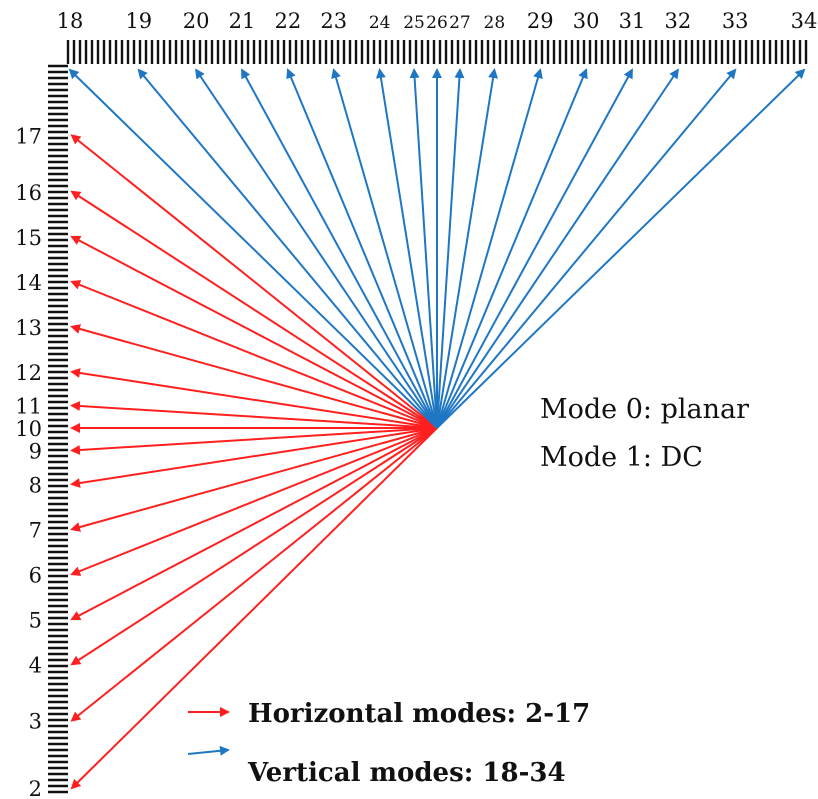 This screenshot has width=818, height=799. I want to click on left-ruler-label-12: 12, so click(28, 373).